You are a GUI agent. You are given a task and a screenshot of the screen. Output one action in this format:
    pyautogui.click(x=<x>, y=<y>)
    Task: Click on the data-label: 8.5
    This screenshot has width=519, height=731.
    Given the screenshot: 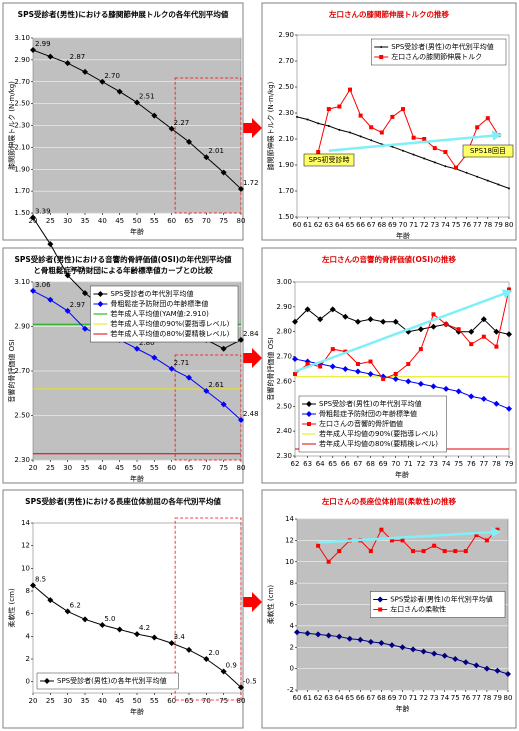 What is the action you would take?
    pyautogui.click(x=40, y=579)
    